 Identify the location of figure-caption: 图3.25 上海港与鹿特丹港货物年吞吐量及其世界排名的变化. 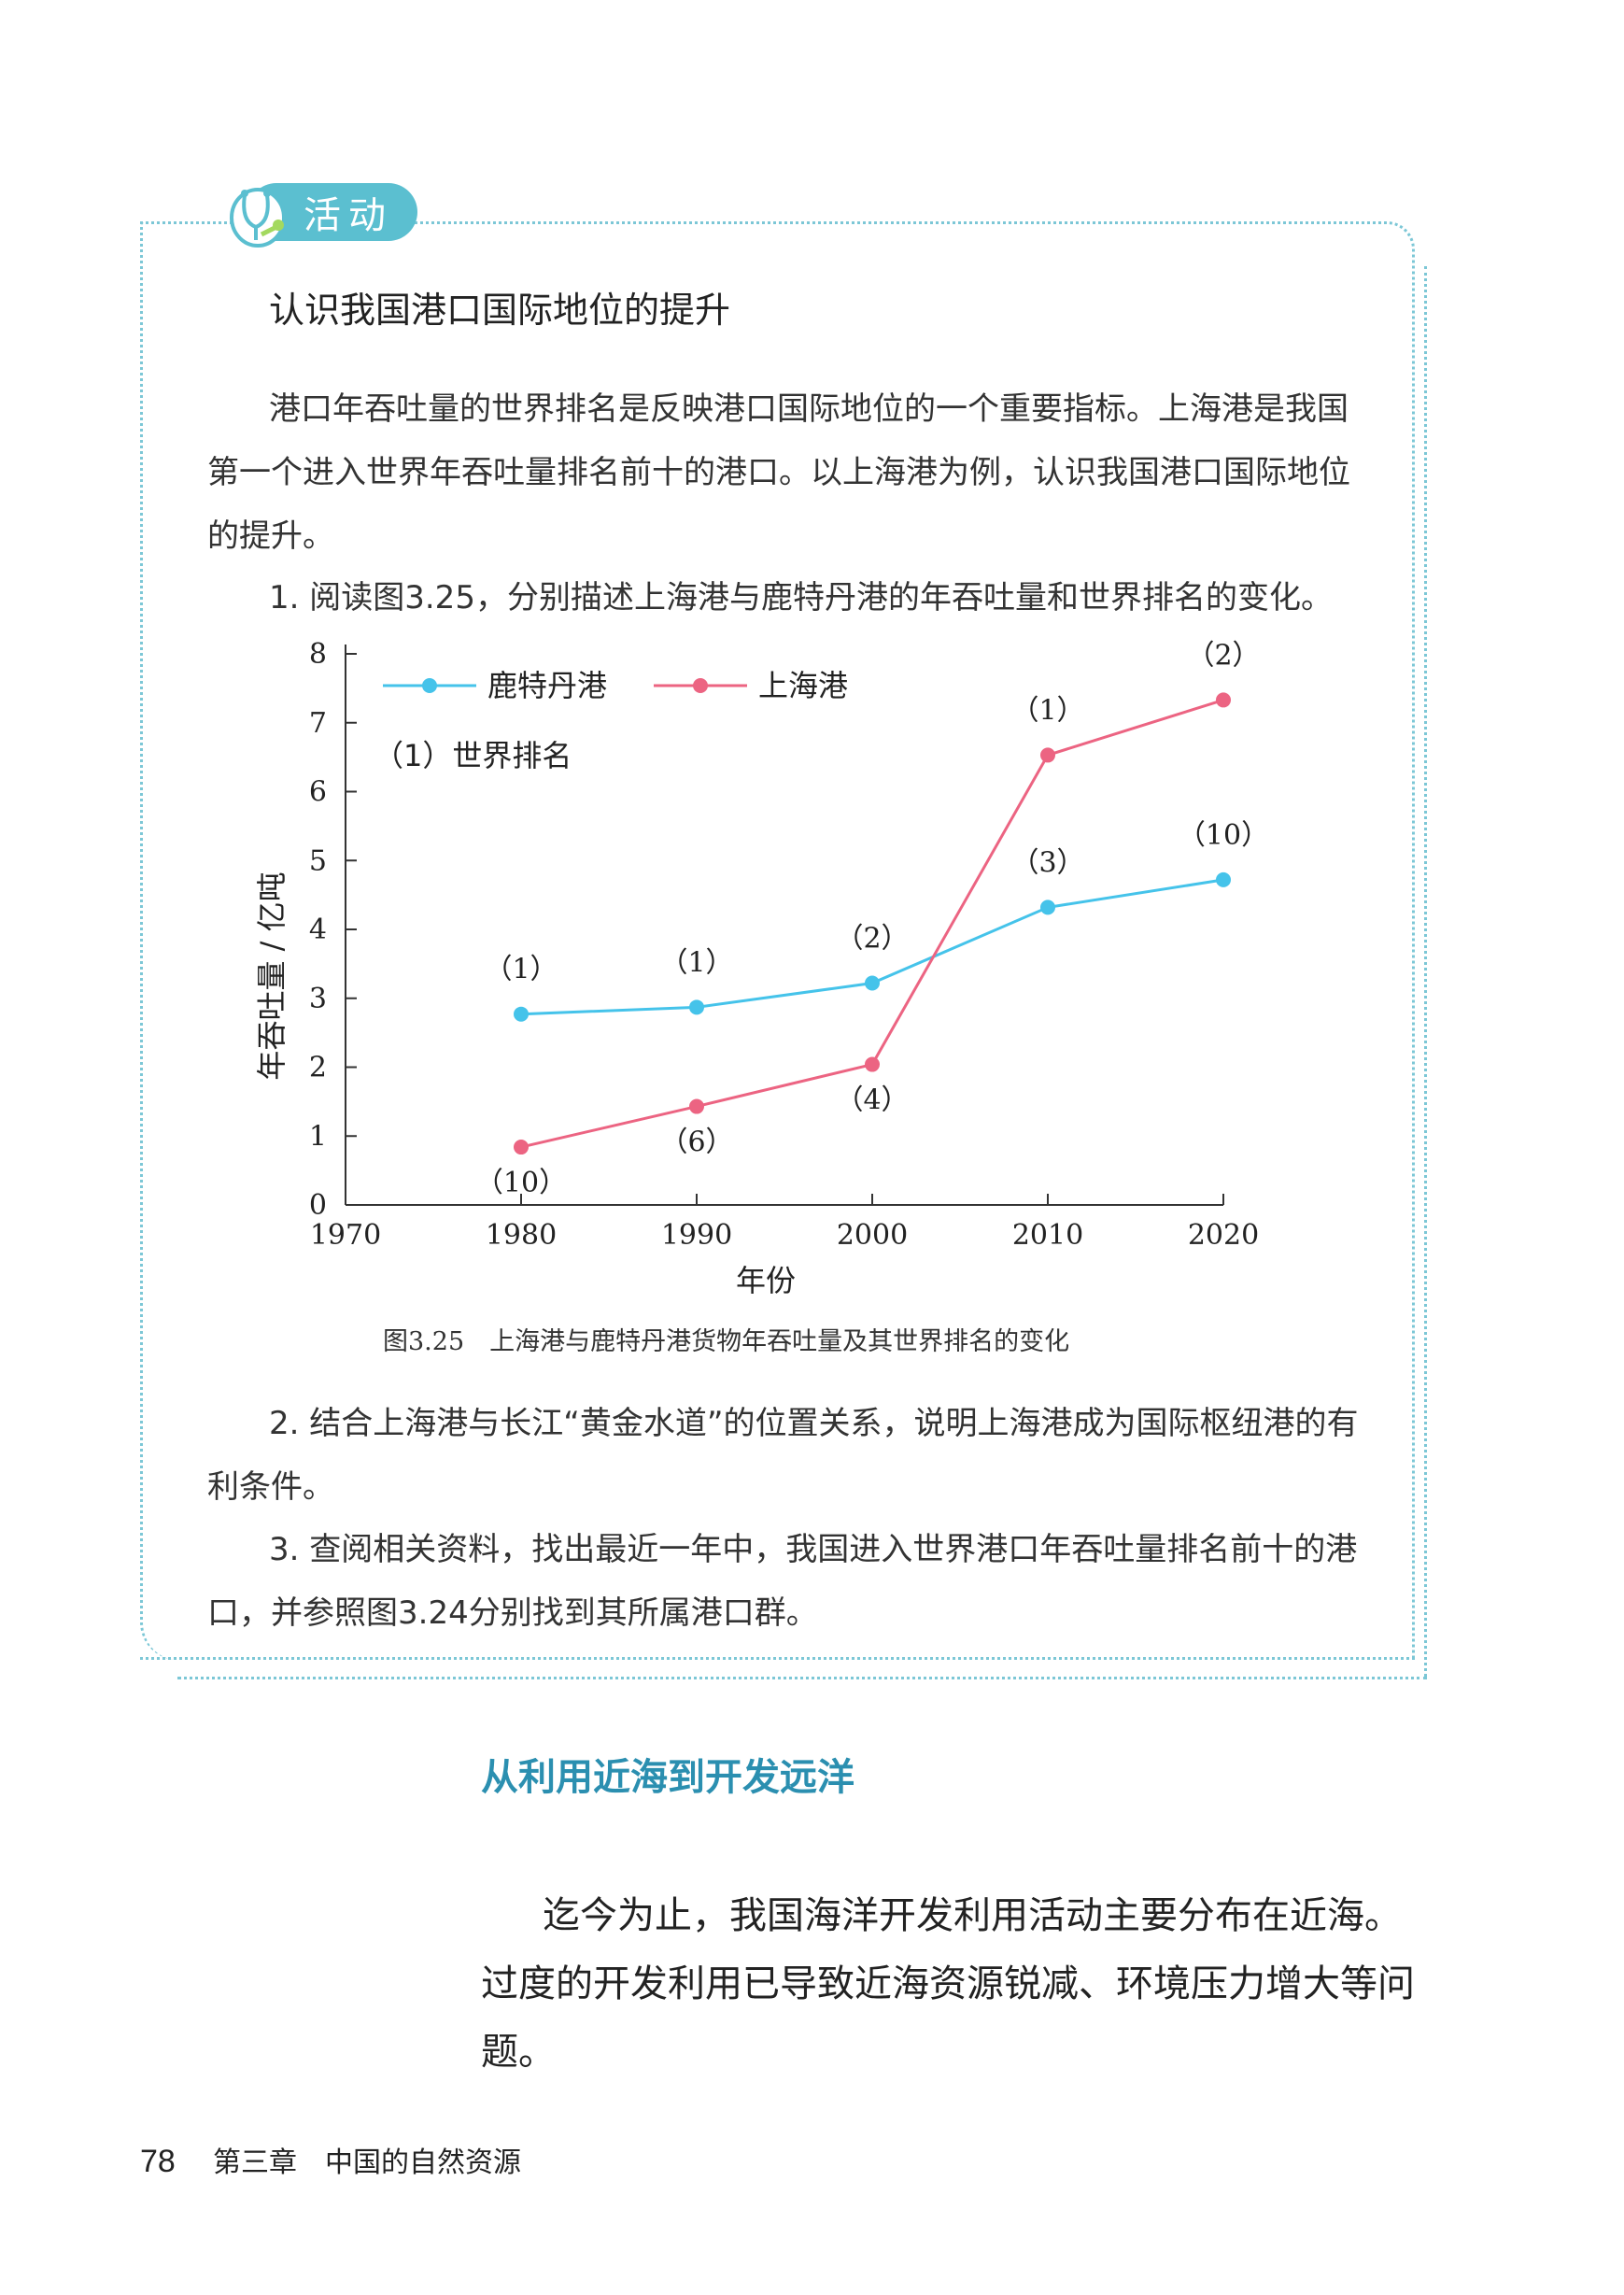
(726, 1341).